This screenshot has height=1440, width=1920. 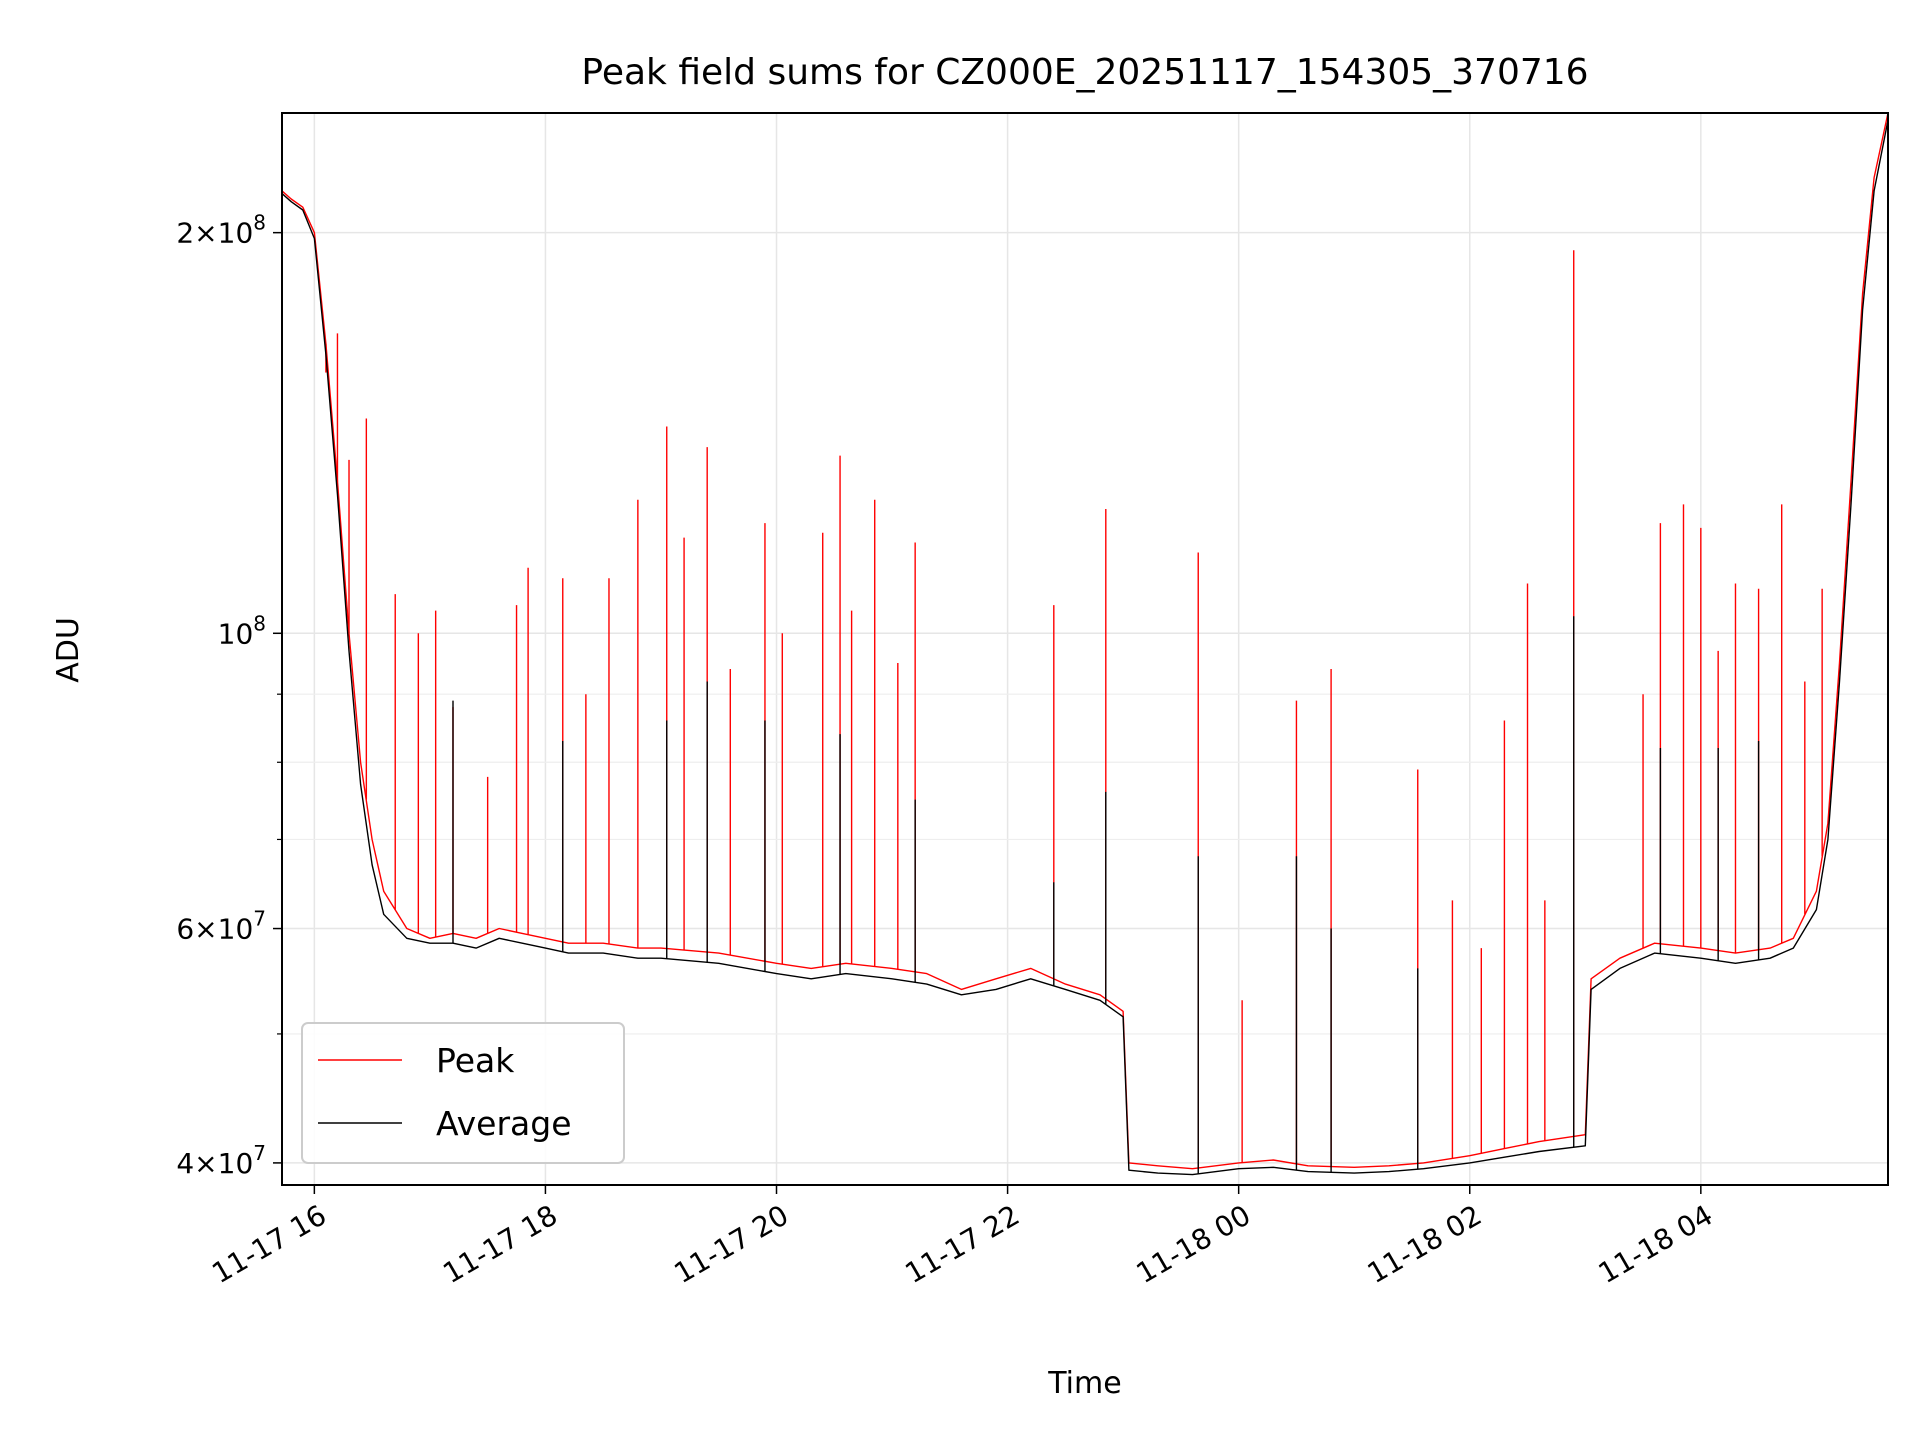 I want to click on x-axis-label: Time, so click(x=1084, y=1383).